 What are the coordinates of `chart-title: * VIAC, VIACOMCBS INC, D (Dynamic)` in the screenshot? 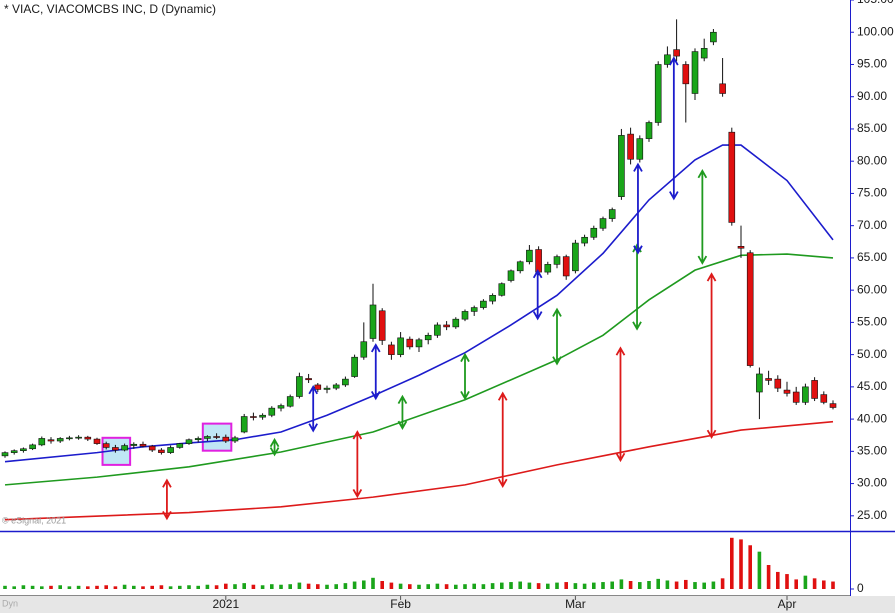 It's located at (110, 9).